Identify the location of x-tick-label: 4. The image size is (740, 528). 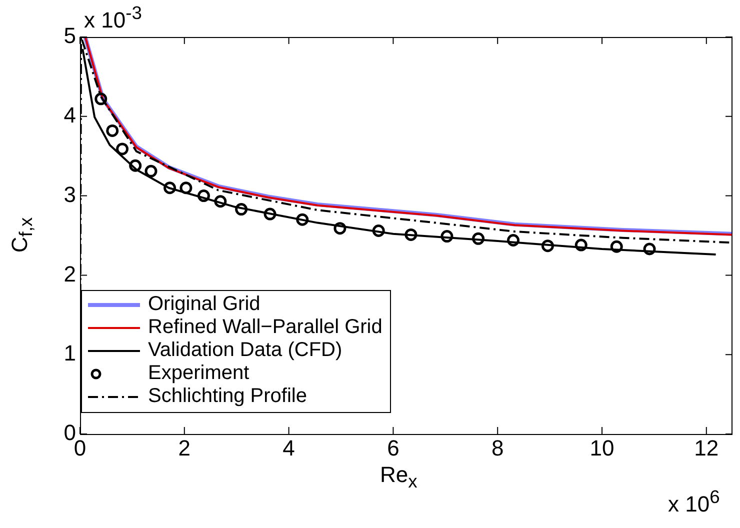
(288, 447).